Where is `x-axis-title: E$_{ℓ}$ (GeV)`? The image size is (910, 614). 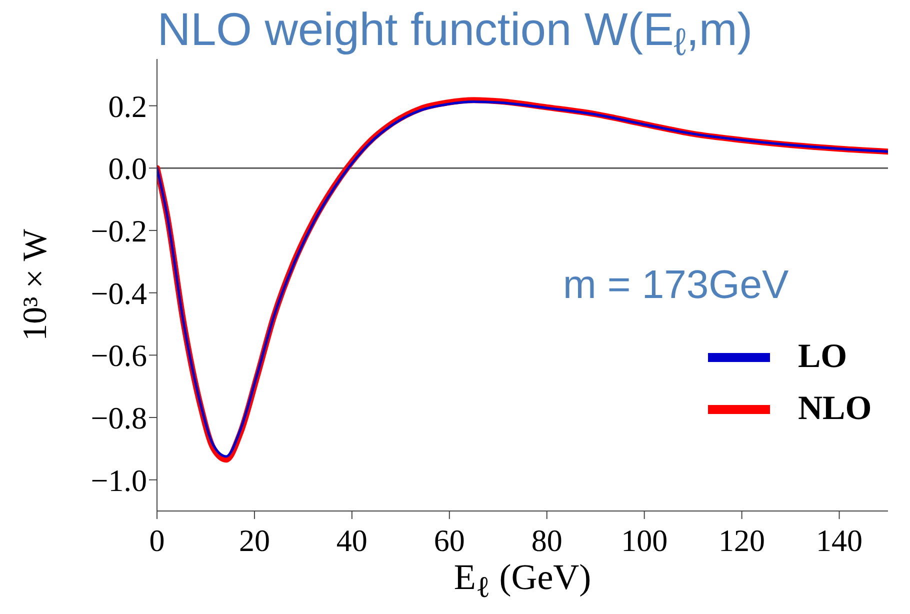
x-axis-title: E$_{ℓ}$ (GeV) is located at coordinates (523, 580).